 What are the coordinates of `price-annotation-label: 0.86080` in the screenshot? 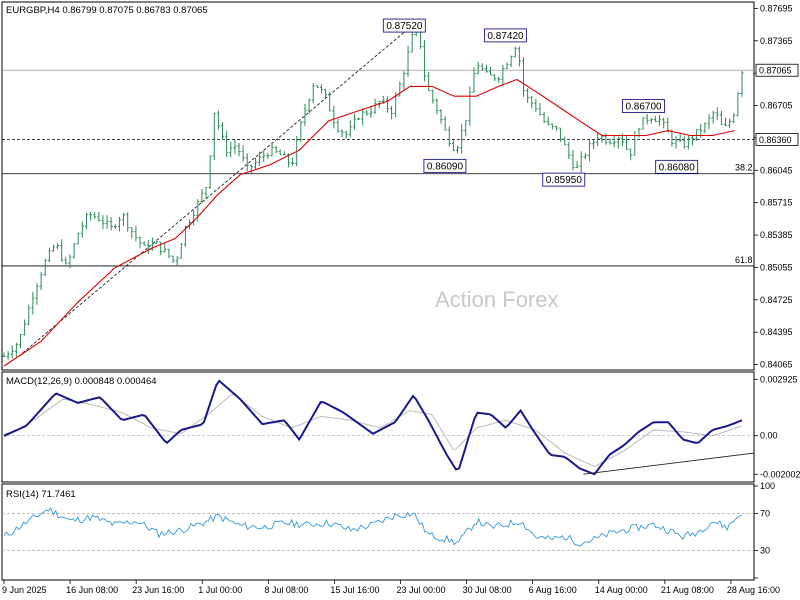 It's located at (677, 167).